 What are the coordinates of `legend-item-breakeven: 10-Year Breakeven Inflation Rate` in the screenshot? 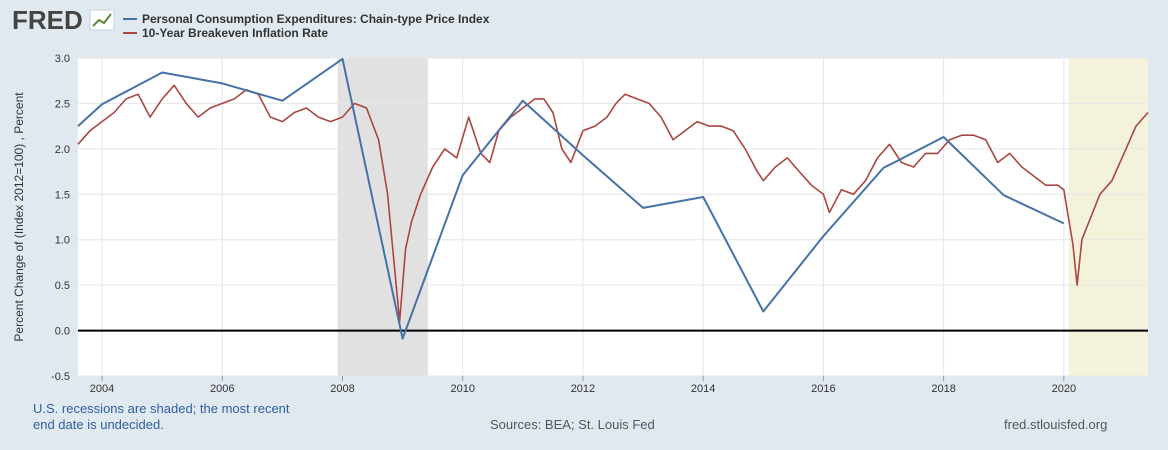 It's located at (225, 33).